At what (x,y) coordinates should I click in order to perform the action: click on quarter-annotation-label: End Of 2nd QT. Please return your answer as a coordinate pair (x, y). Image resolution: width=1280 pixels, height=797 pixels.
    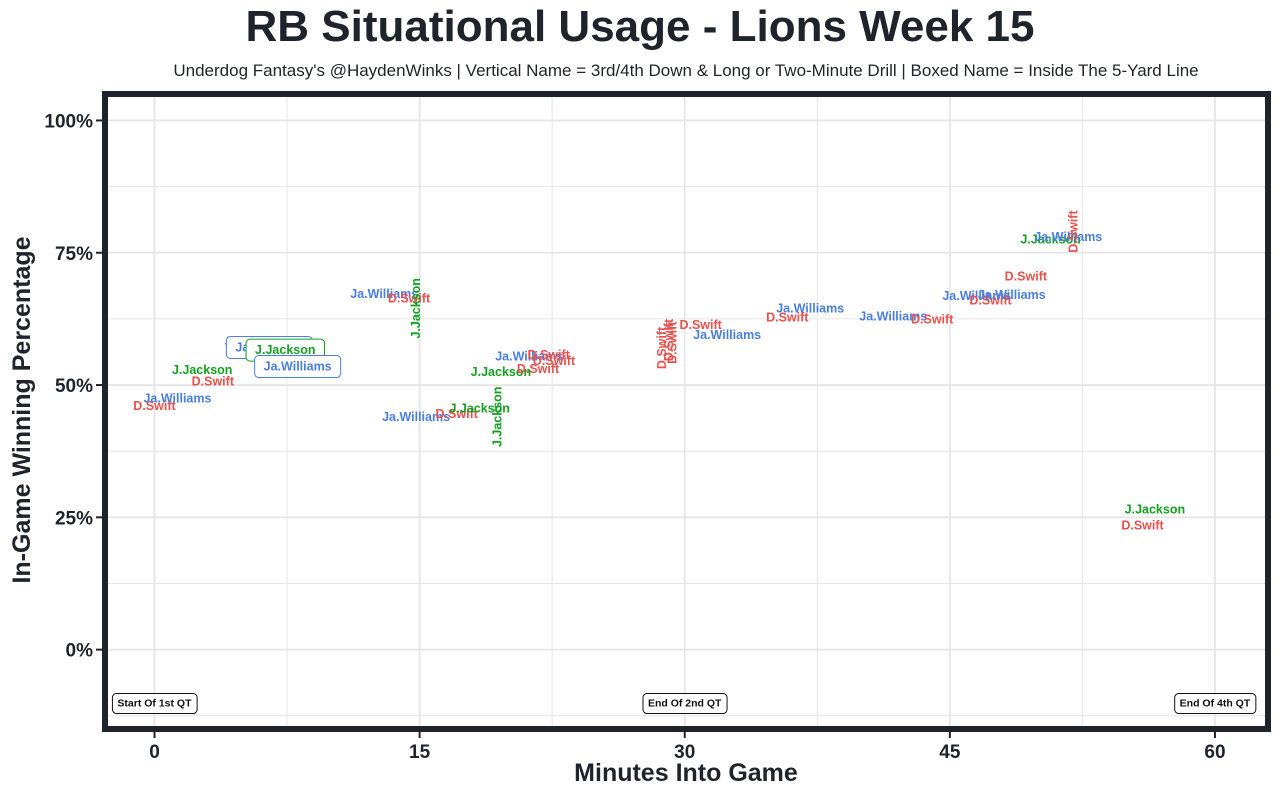
    Looking at the image, I should click on (685, 704).